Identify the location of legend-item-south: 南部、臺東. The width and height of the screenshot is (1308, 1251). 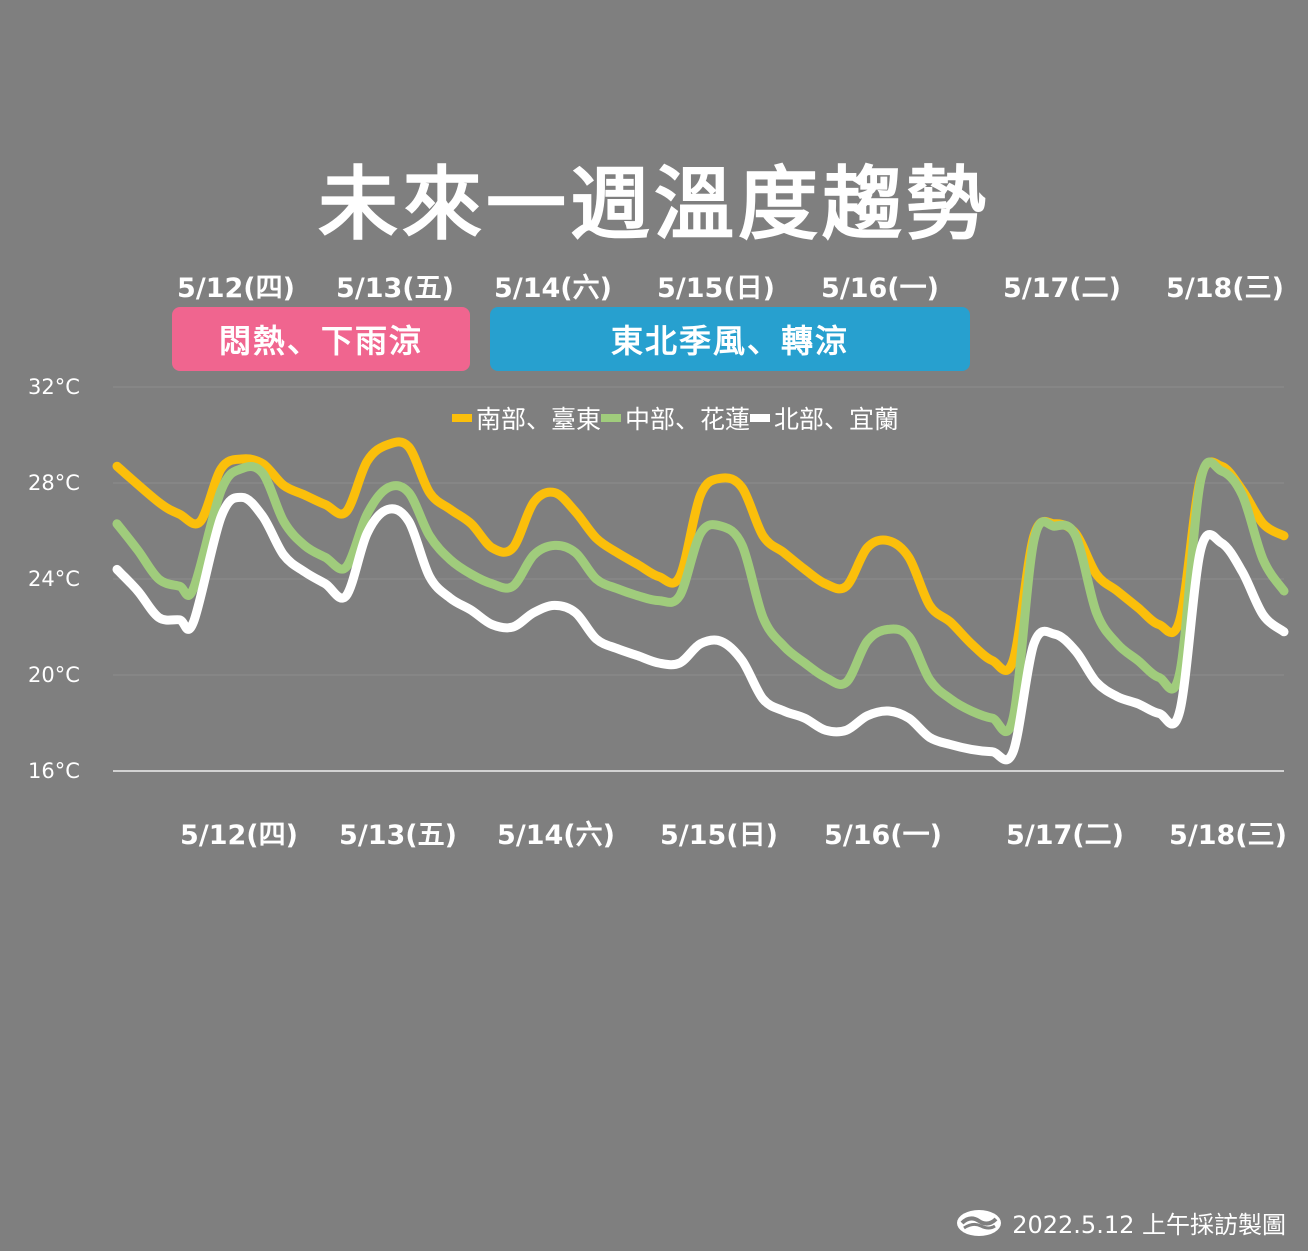
(526, 418).